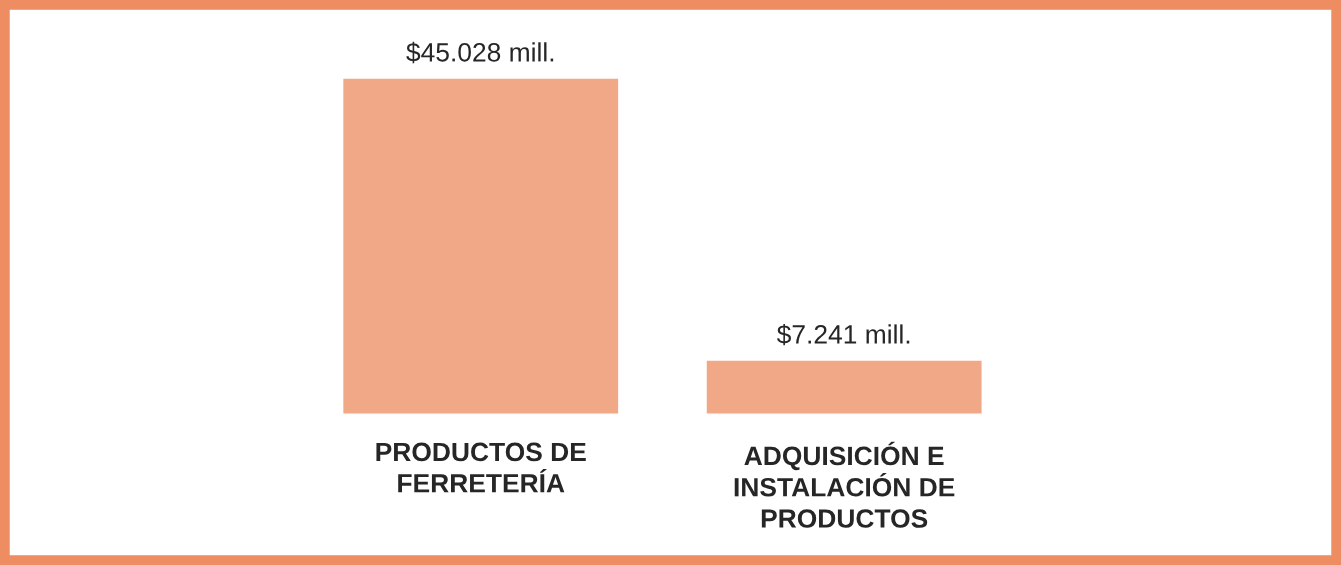  I want to click on x-tick-label: PRODUCTOS DE FERRETERÍA, so click(481, 467).